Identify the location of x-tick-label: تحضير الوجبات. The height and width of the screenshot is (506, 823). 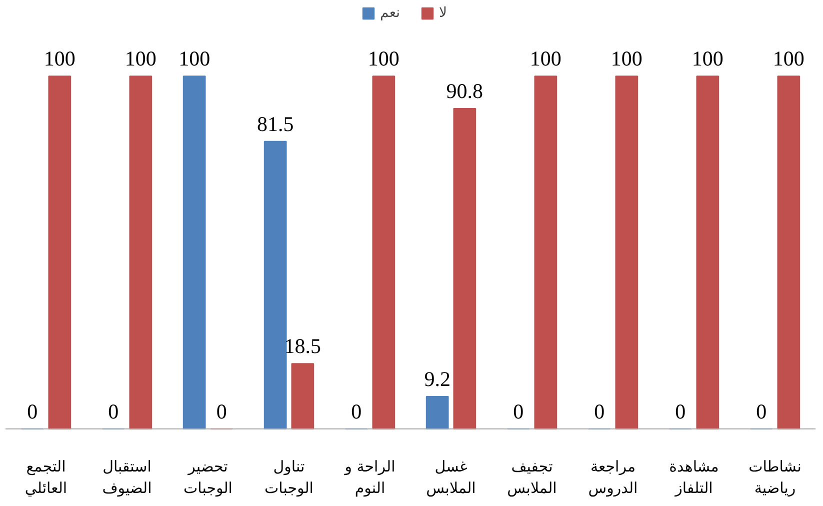
(208, 478).